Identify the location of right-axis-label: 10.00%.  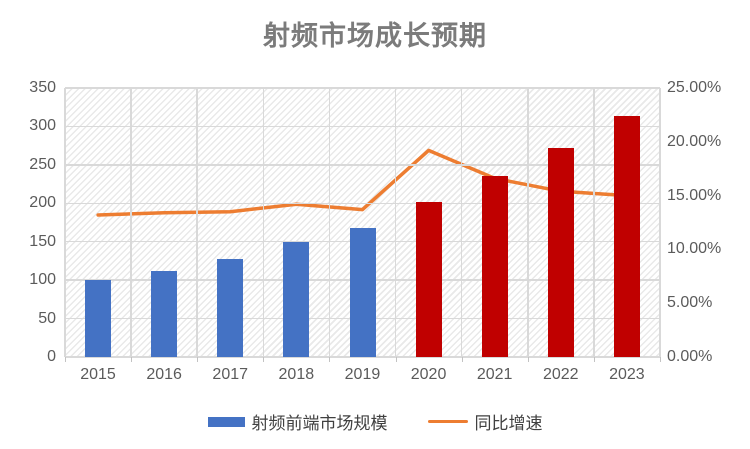
(694, 249).